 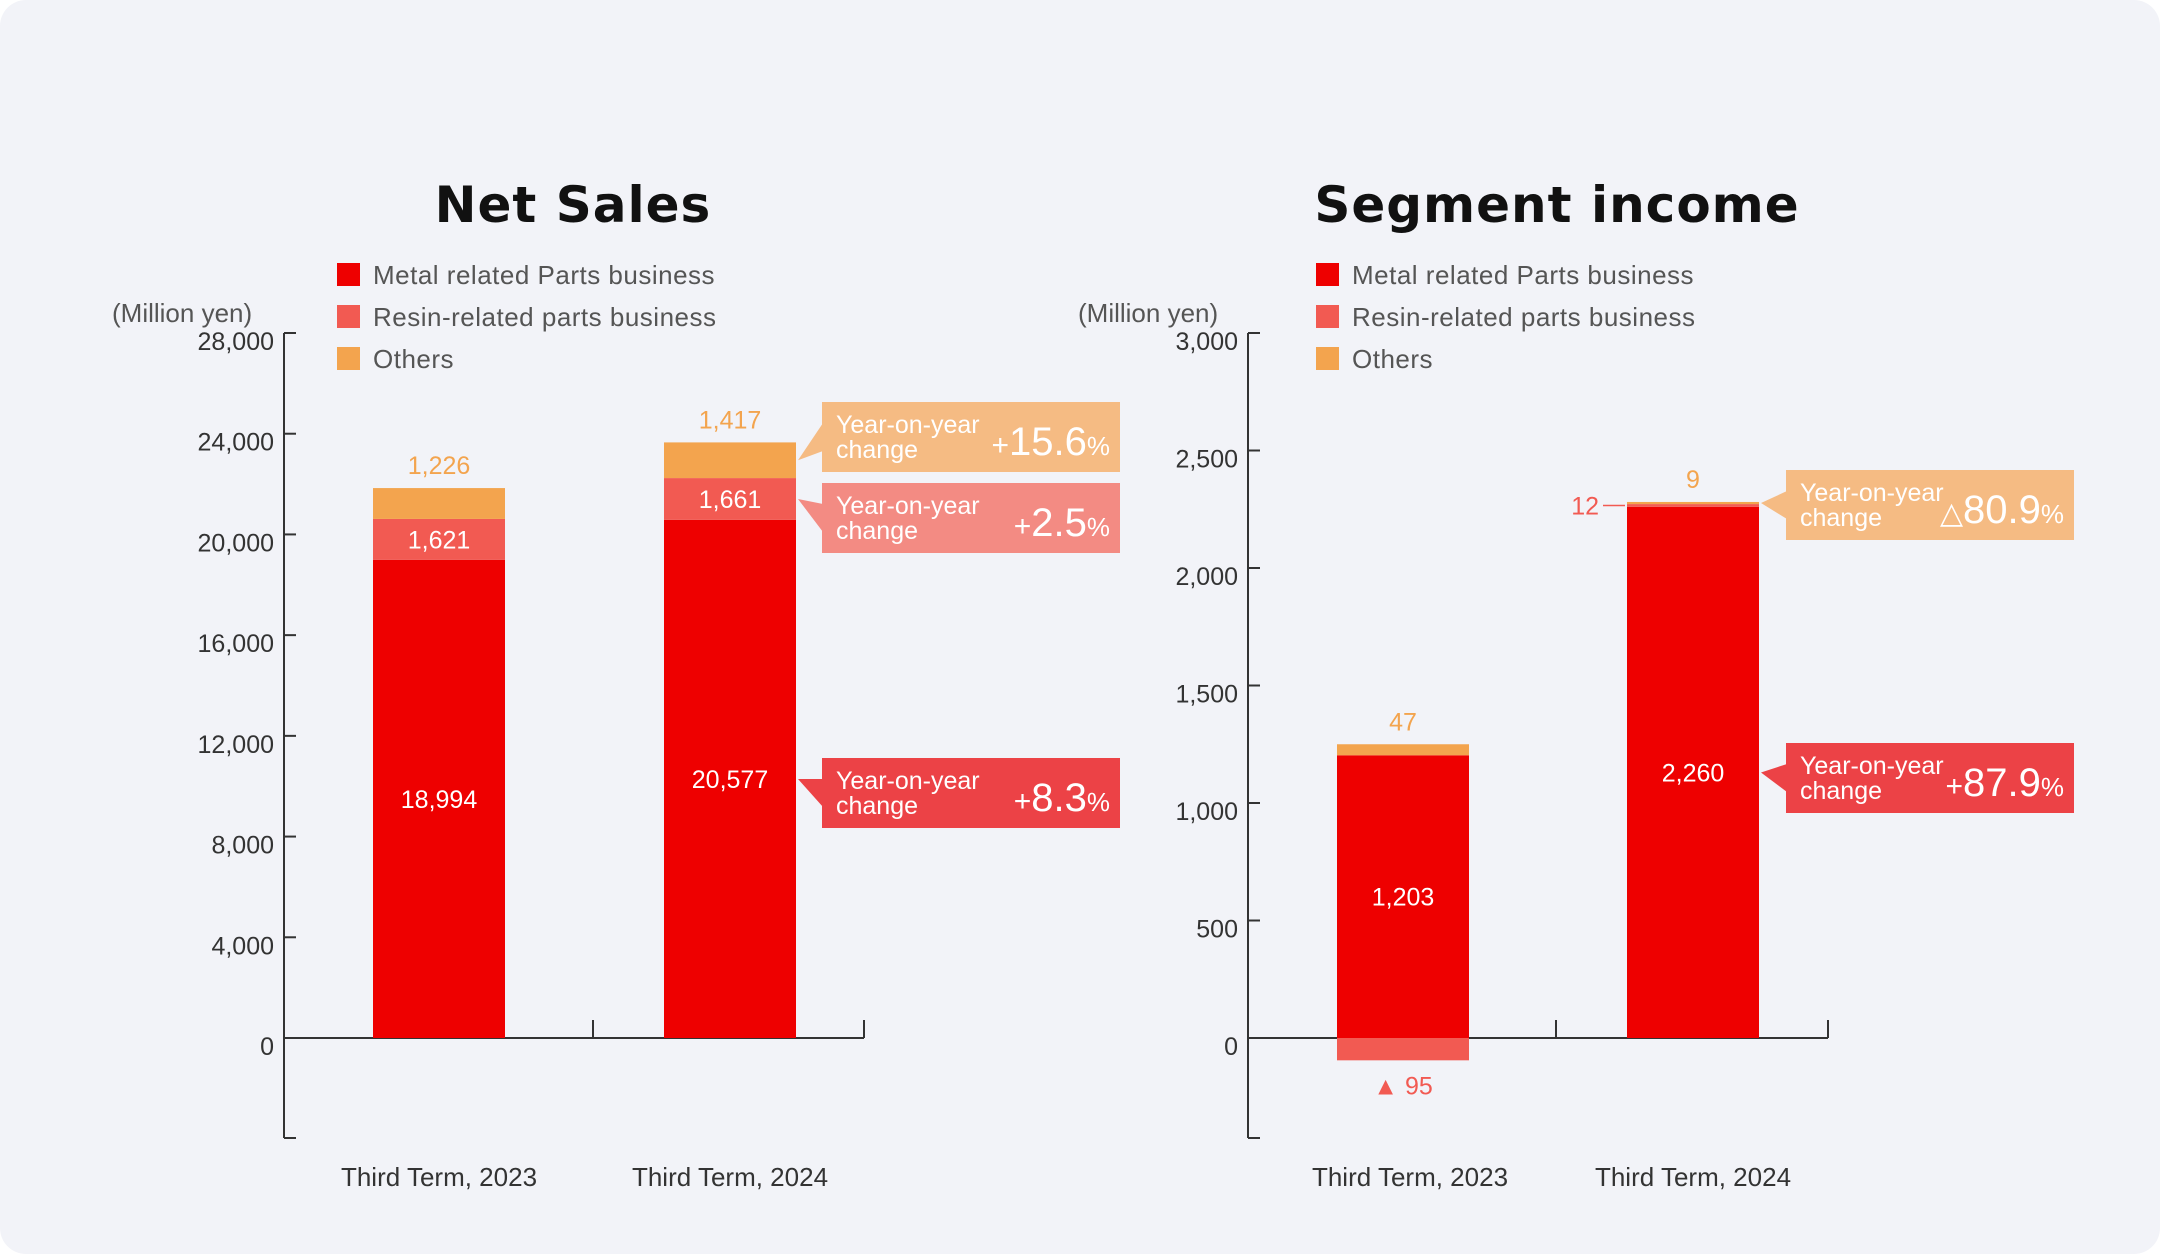 I want to click on yoy-number: 87.9, so click(x=2002, y=783).